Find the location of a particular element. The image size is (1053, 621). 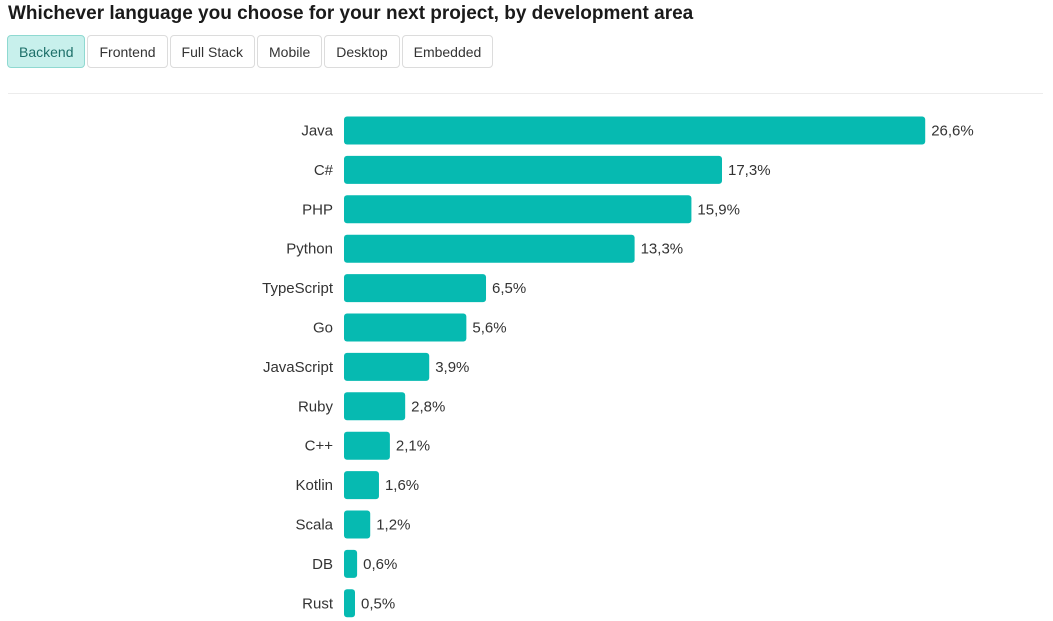

value-label-typescript: 6,5% is located at coordinates (509, 288).